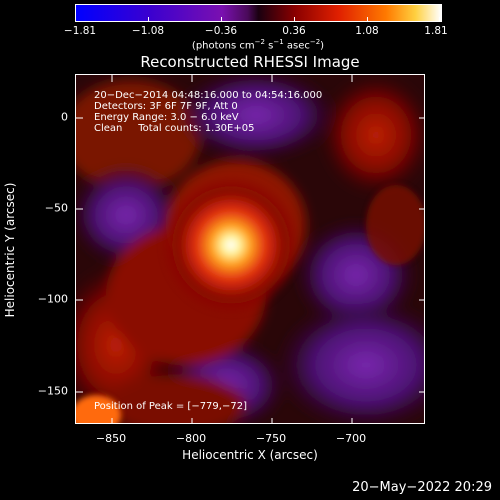 The image size is (500, 500). I want to click on colorbar-tick-label: −0.36, so click(221, 31).